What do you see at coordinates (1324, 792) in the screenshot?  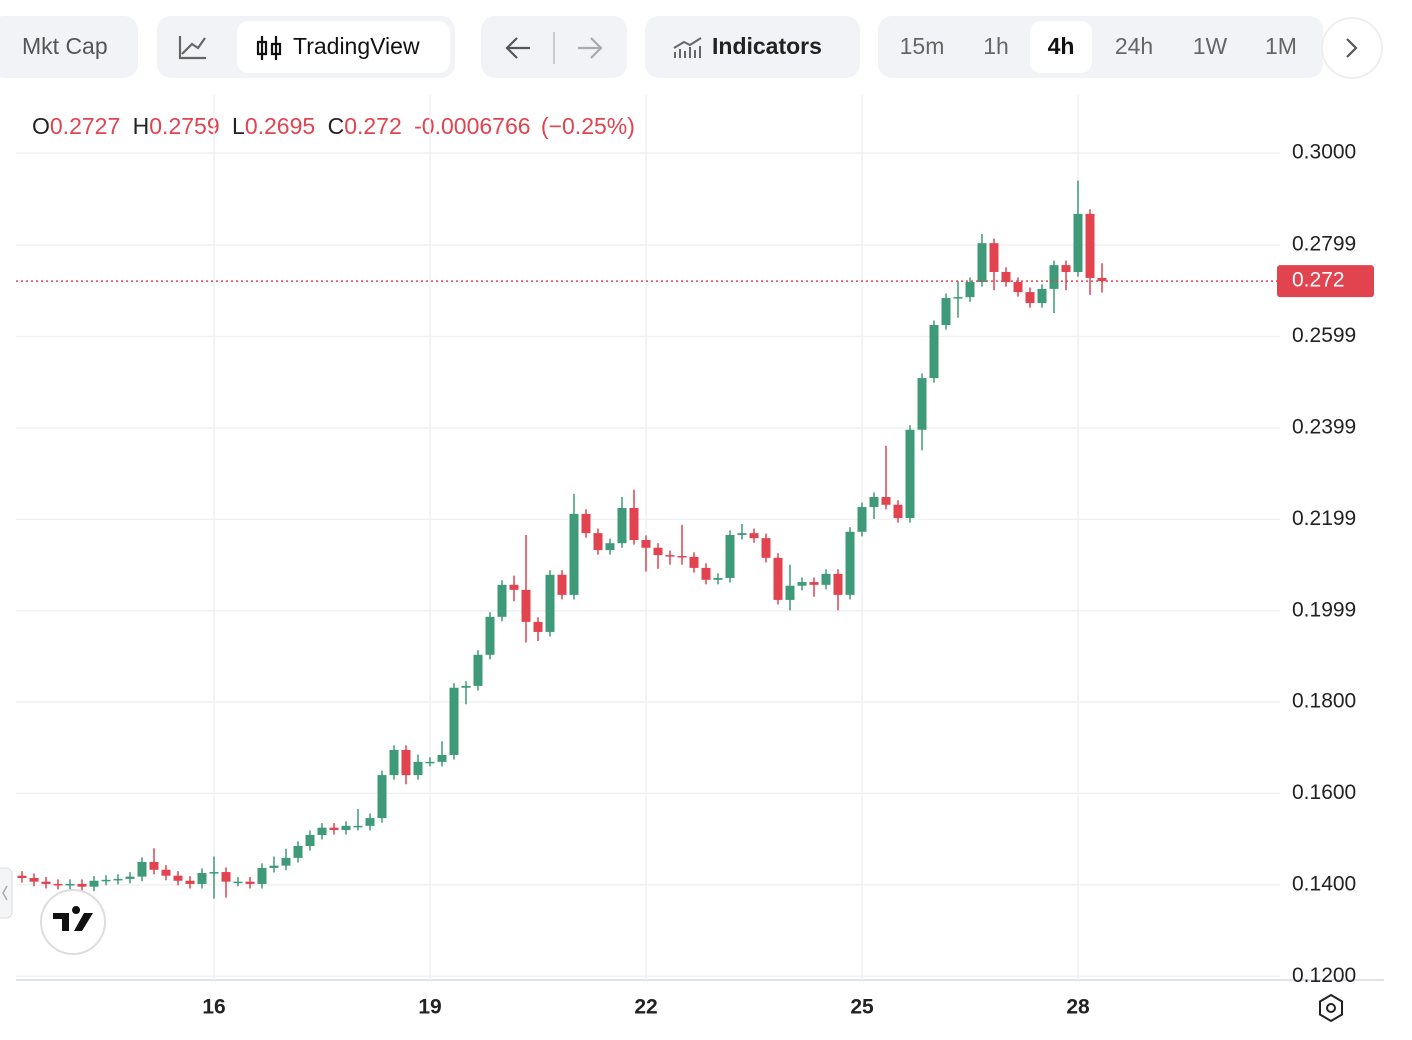 I see `y-tick-label: 0.1600` at bounding box center [1324, 792].